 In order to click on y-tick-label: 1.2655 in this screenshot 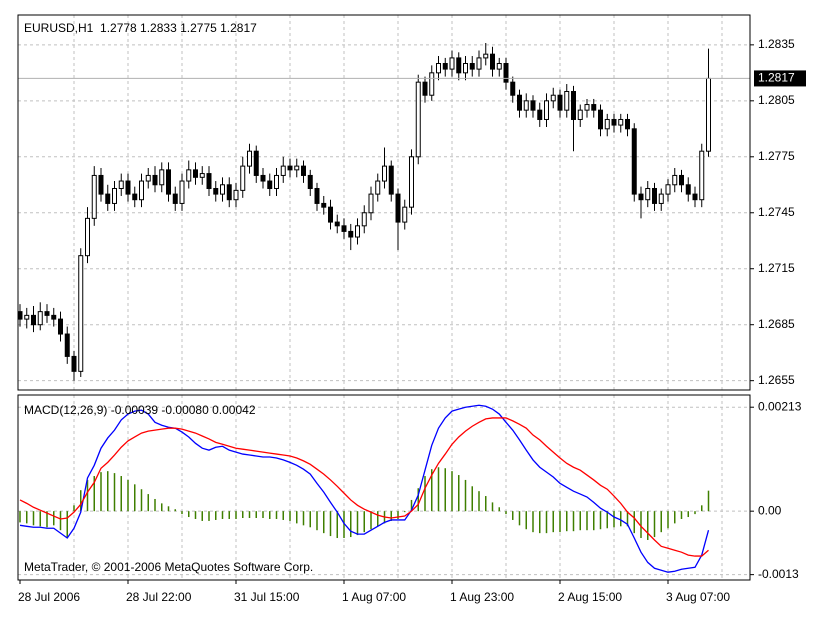, I will do `click(776, 380)`.